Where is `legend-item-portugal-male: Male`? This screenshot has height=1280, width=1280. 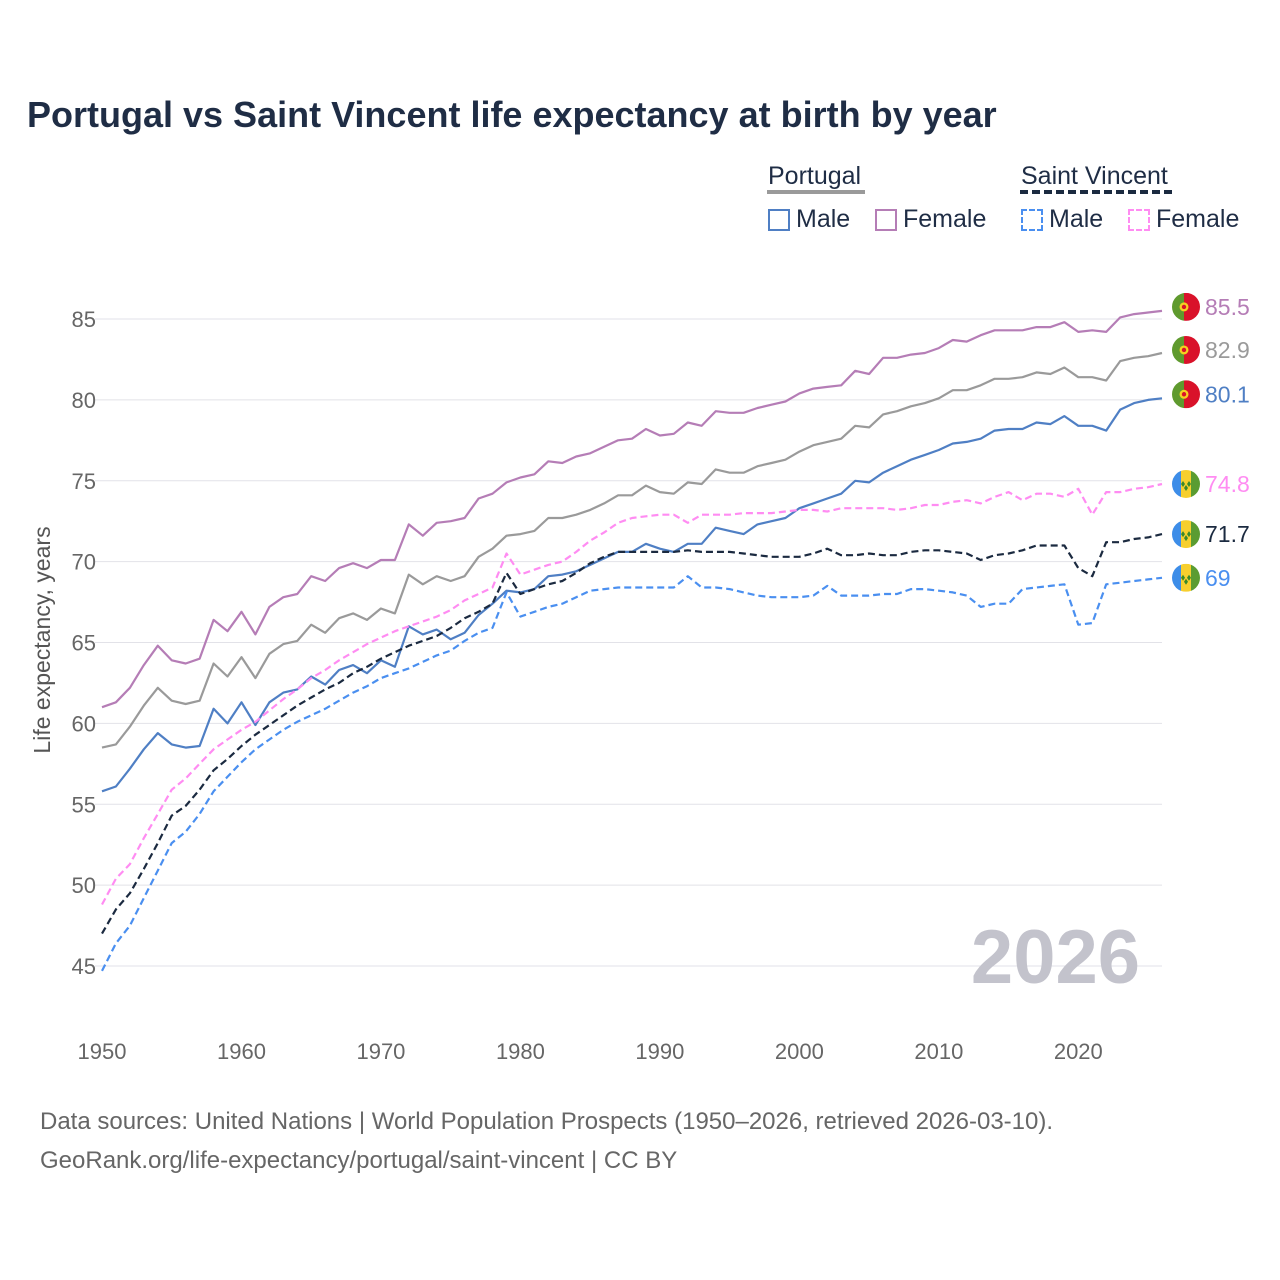
legend-item-portugal-male: Male is located at coordinates (809, 219).